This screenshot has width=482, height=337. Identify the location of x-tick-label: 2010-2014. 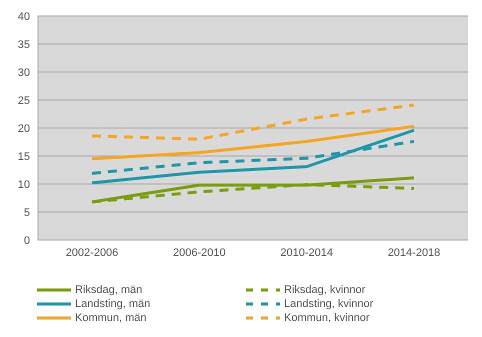
(306, 252).